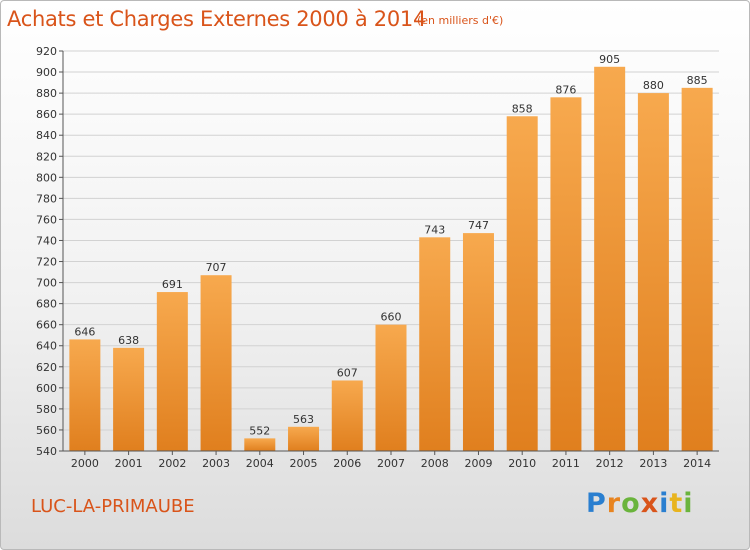 This screenshot has width=750, height=550. Describe the element at coordinates (614, 503) in the screenshot. I see `logo-letter: r` at that location.